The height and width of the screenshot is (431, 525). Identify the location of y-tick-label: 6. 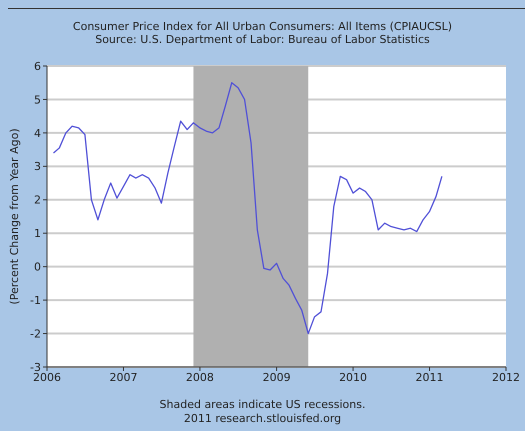
(37, 66).